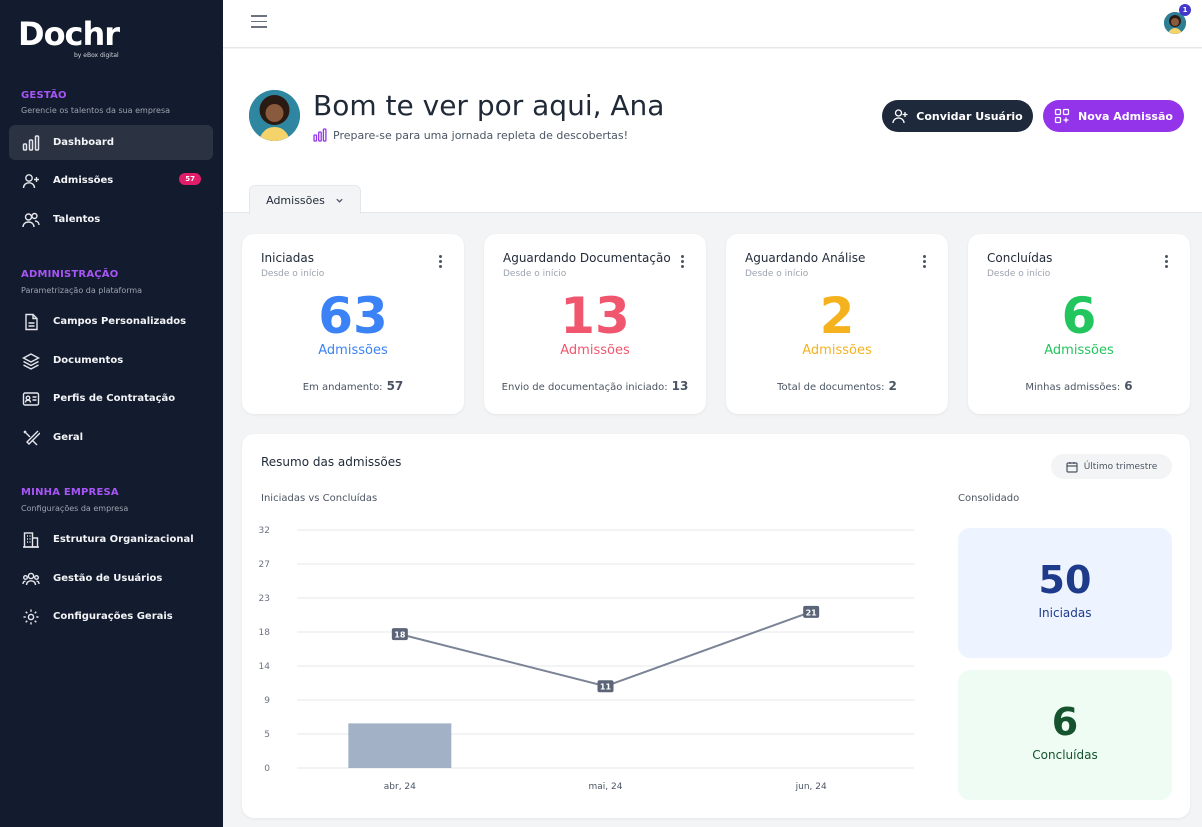 The image size is (1202, 827). Describe the element at coordinates (83, 142) in the screenshot. I see `sidebar-item-label: Dashboard` at that location.